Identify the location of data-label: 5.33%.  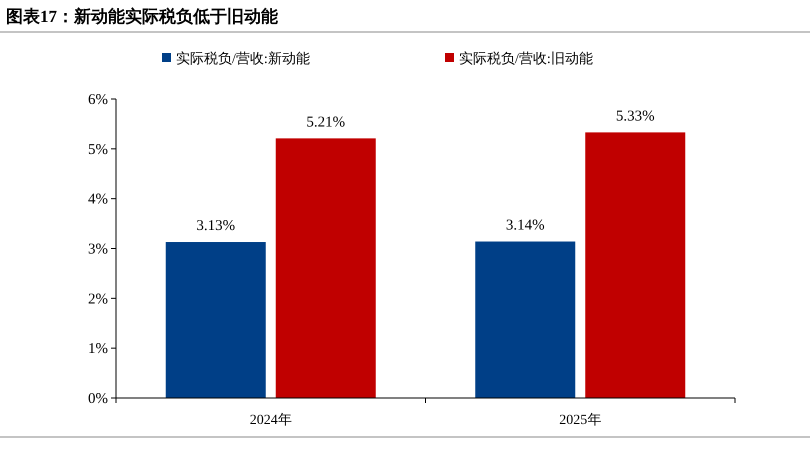
(635, 116).